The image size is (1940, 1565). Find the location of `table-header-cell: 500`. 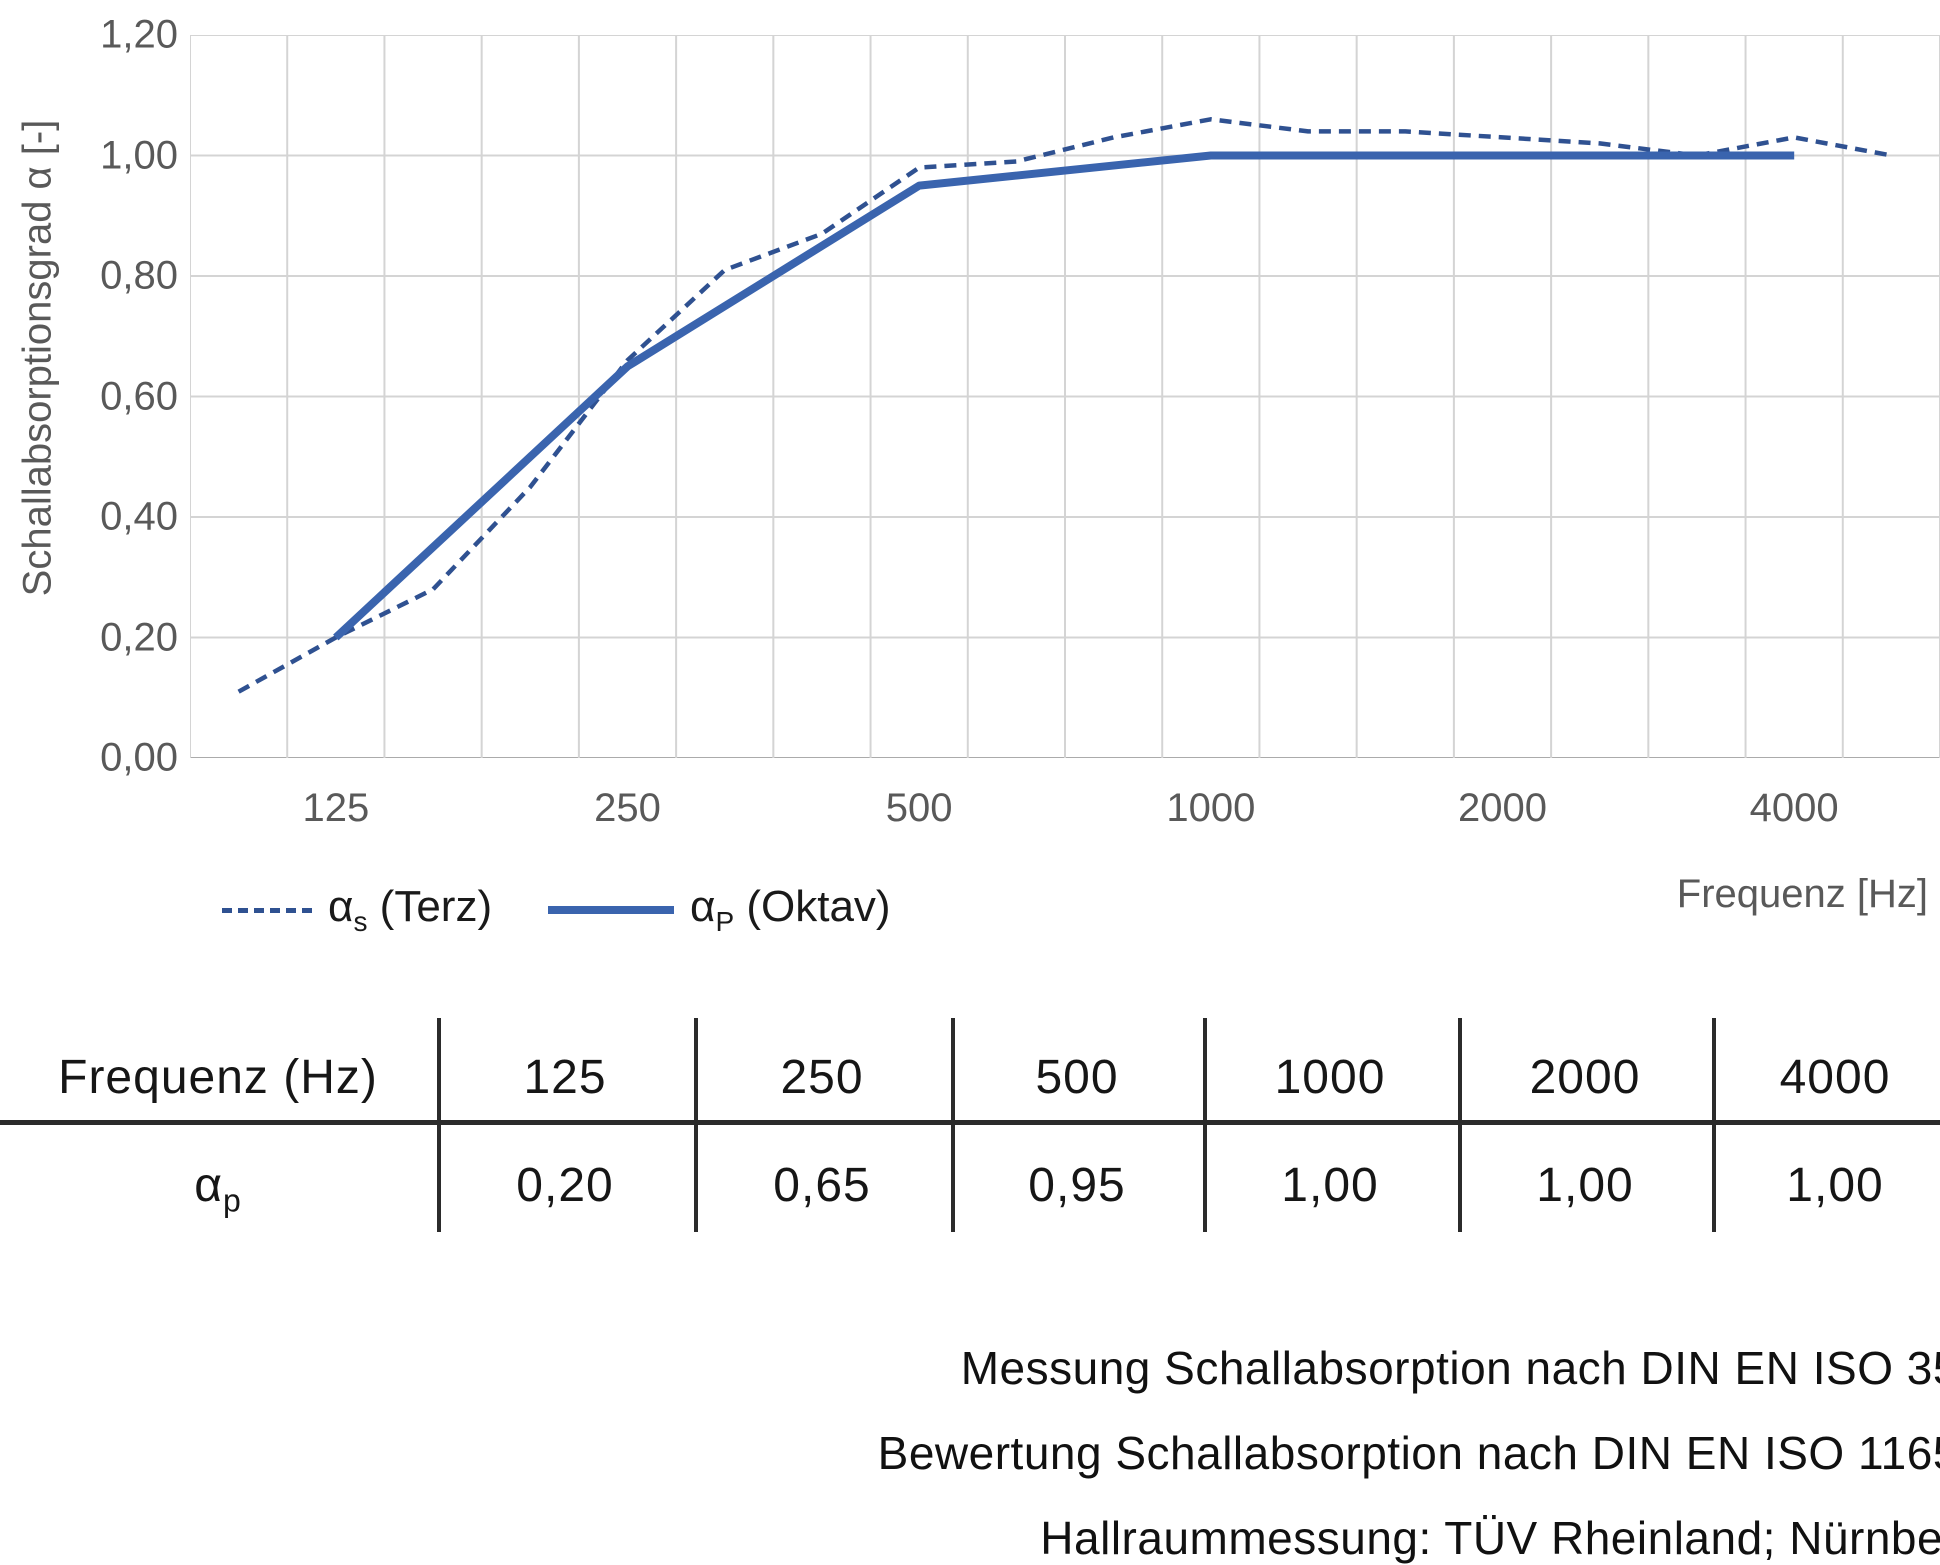

table-header-cell: 500 is located at coordinates (1077, 1077).